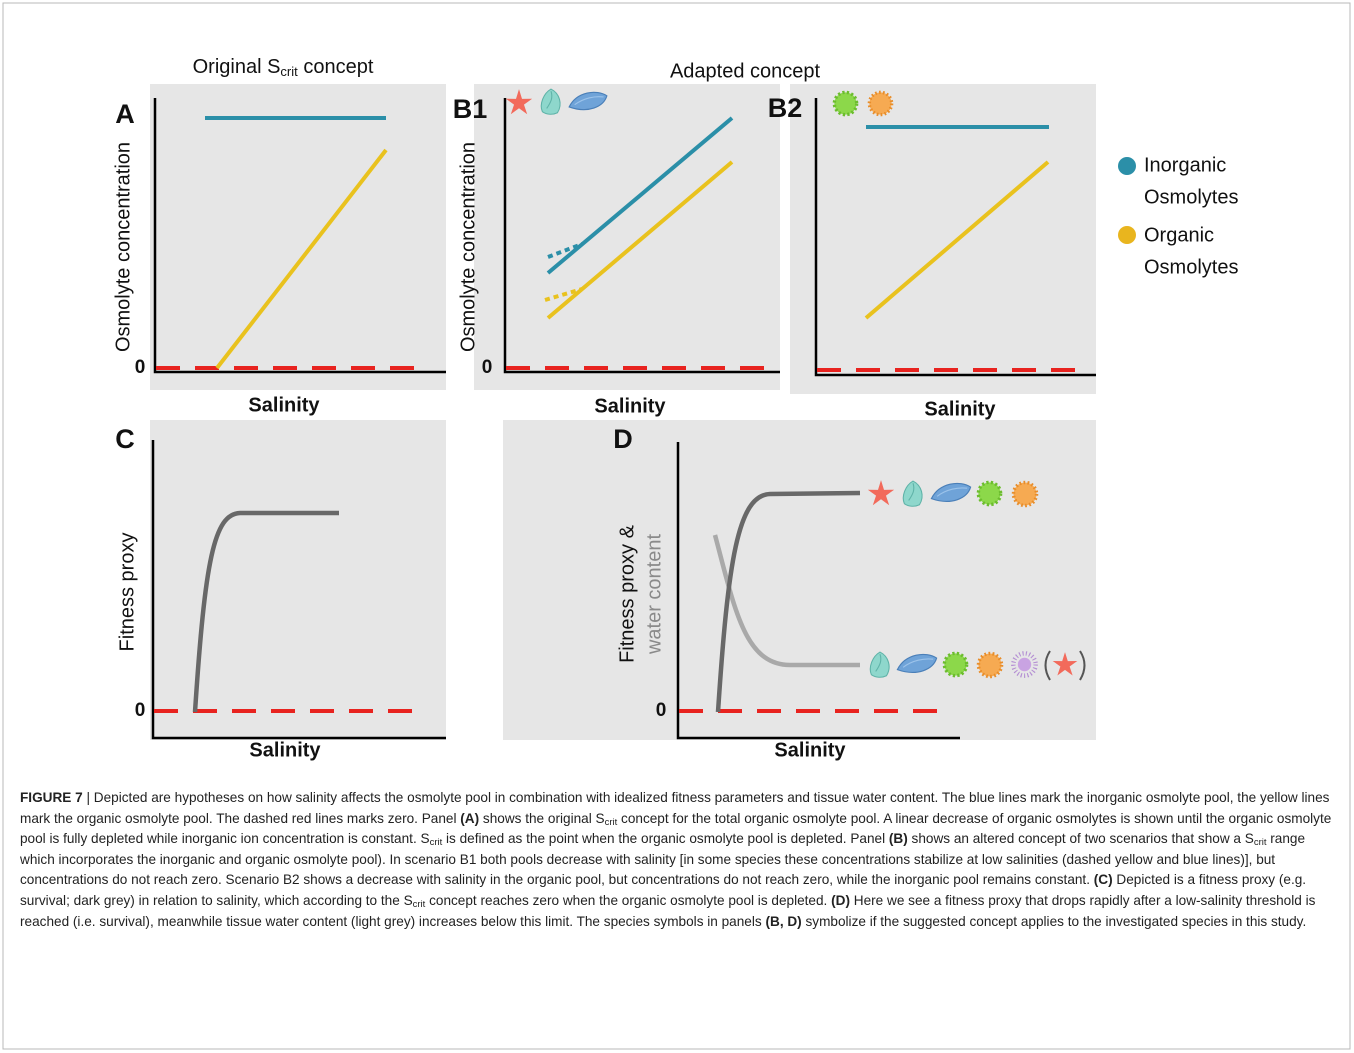  What do you see at coordinates (1179, 235) in the screenshot?
I see `legend-label: Organic` at bounding box center [1179, 235].